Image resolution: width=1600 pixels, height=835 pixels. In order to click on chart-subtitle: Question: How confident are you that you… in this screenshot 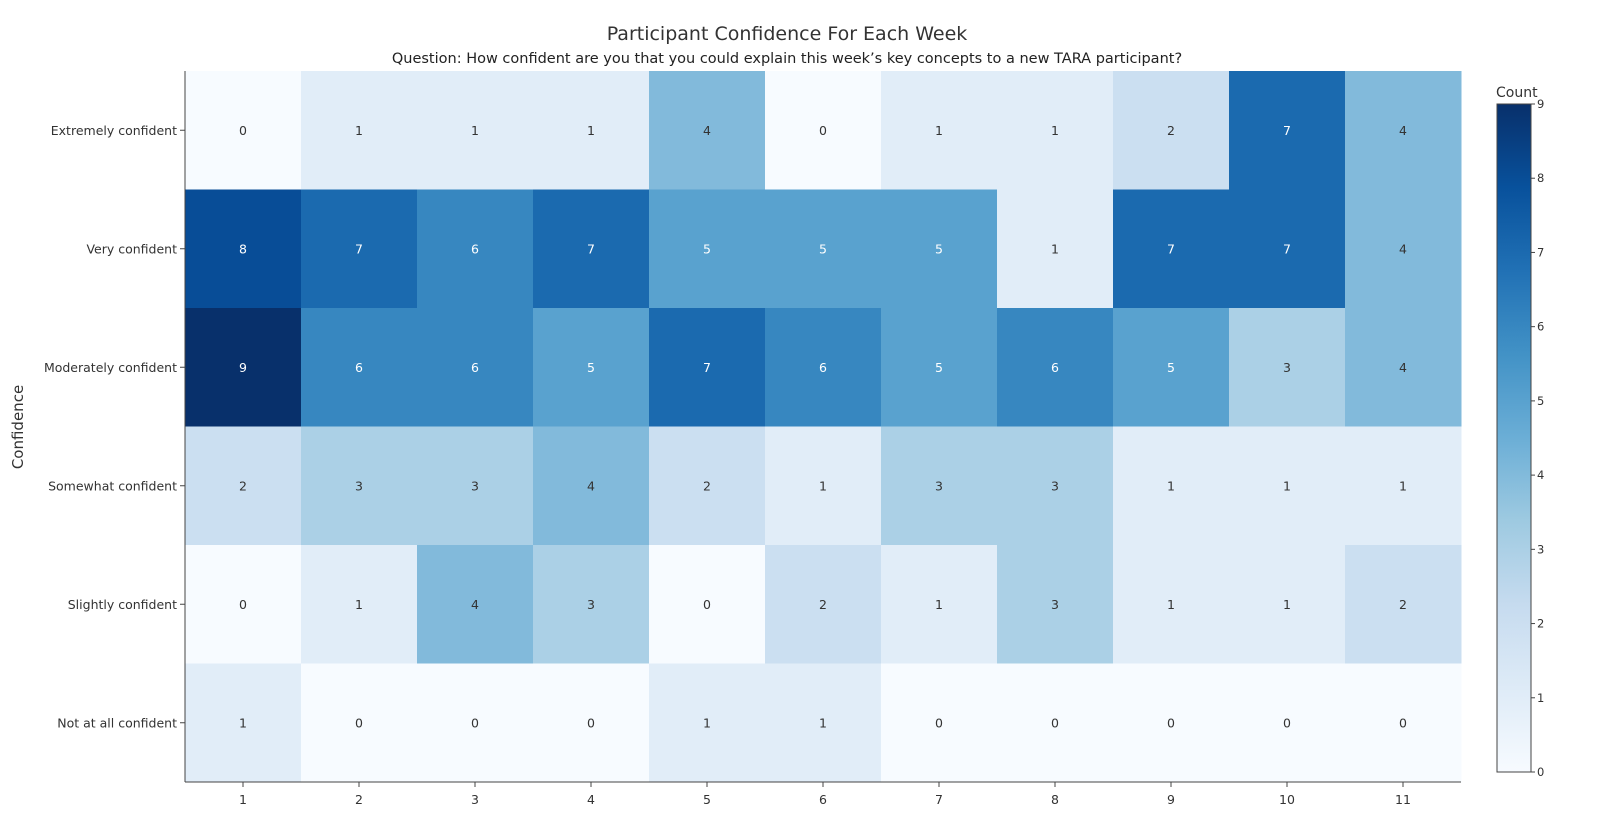, I will do `click(787, 59)`.